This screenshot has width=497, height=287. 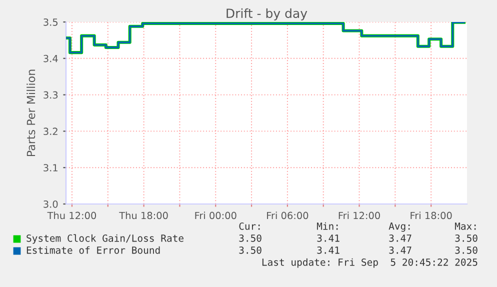 What do you see at coordinates (51, 95) in the screenshot?
I see `y-tick-label: 3.3` at bounding box center [51, 95].